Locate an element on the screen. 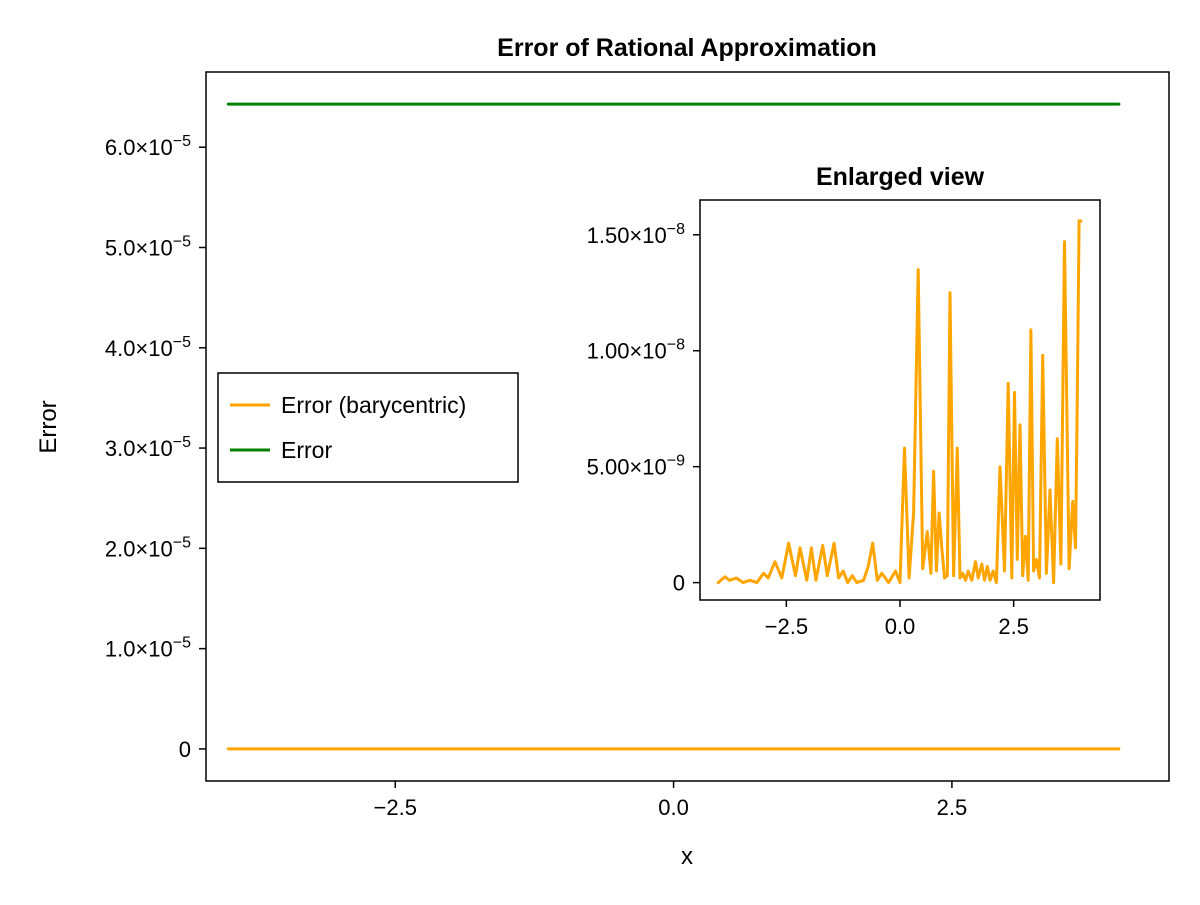 This screenshot has width=1200, height=905. main-x-tick-label: 2.5 is located at coordinates (952, 807).